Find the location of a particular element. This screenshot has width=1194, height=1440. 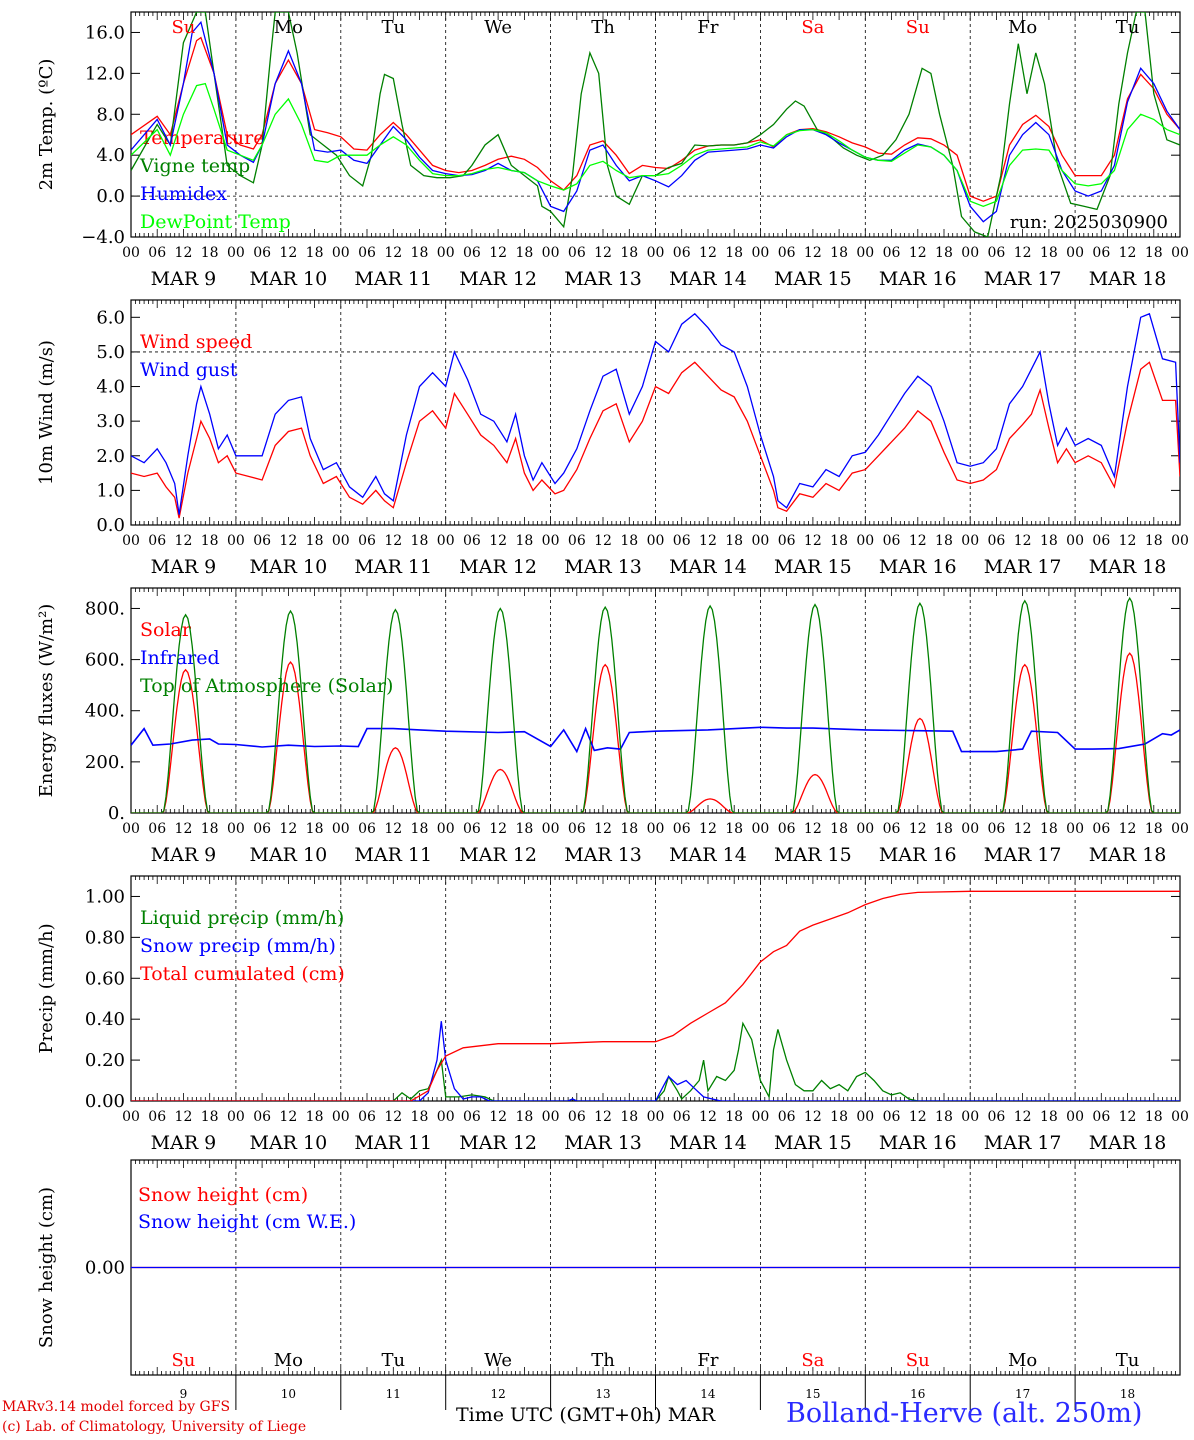

series-solar is located at coordinates (655, 732).